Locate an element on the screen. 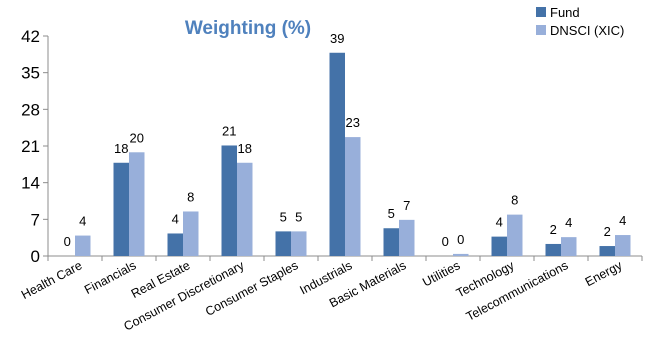 This screenshot has width=654, height=362. legend-label: Fund is located at coordinates (565, 12).